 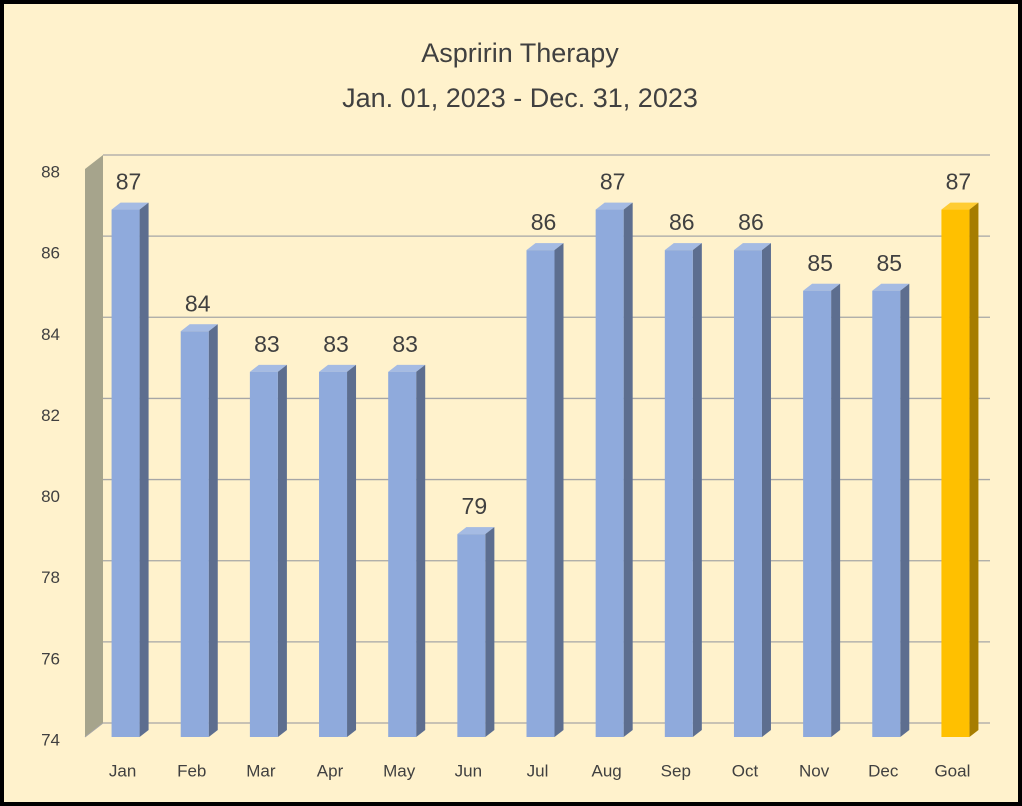 What do you see at coordinates (191, 770) in the screenshot?
I see `x-tick-label: Feb` at bounding box center [191, 770].